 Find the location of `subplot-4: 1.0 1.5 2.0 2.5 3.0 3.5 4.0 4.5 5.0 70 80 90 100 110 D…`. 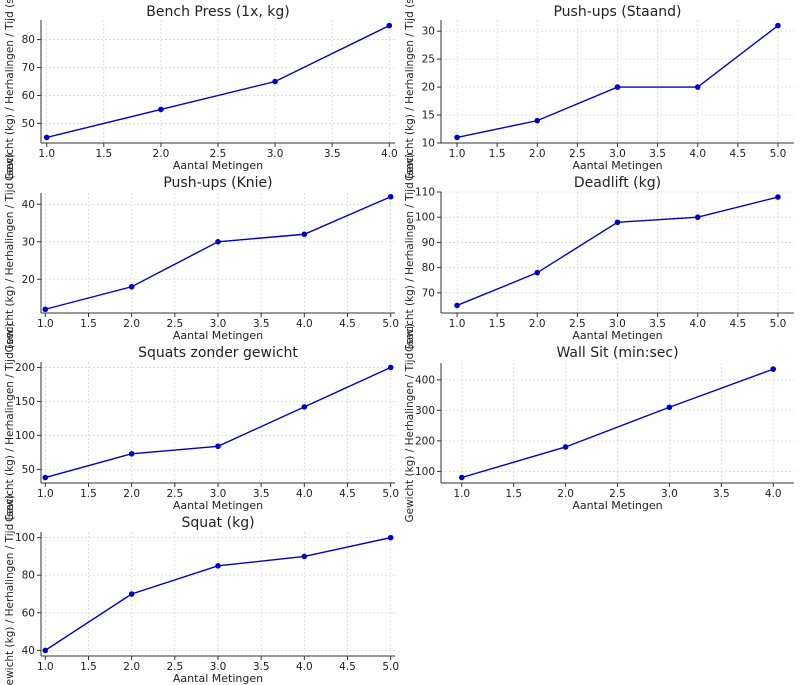

subplot-4: 1.0 1.5 2.0 2.5 3.0 3.5 4.0 4.5 5.0 70 80 90 100 110 D… is located at coordinates (599, 252).